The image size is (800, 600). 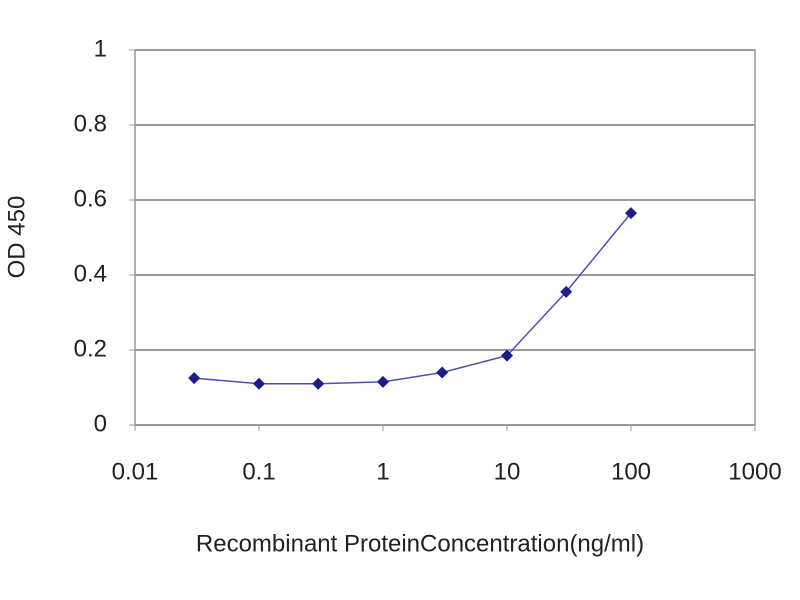 What do you see at coordinates (631, 471) in the screenshot?
I see `x-tick-label: 100` at bounding box center [631, 471].